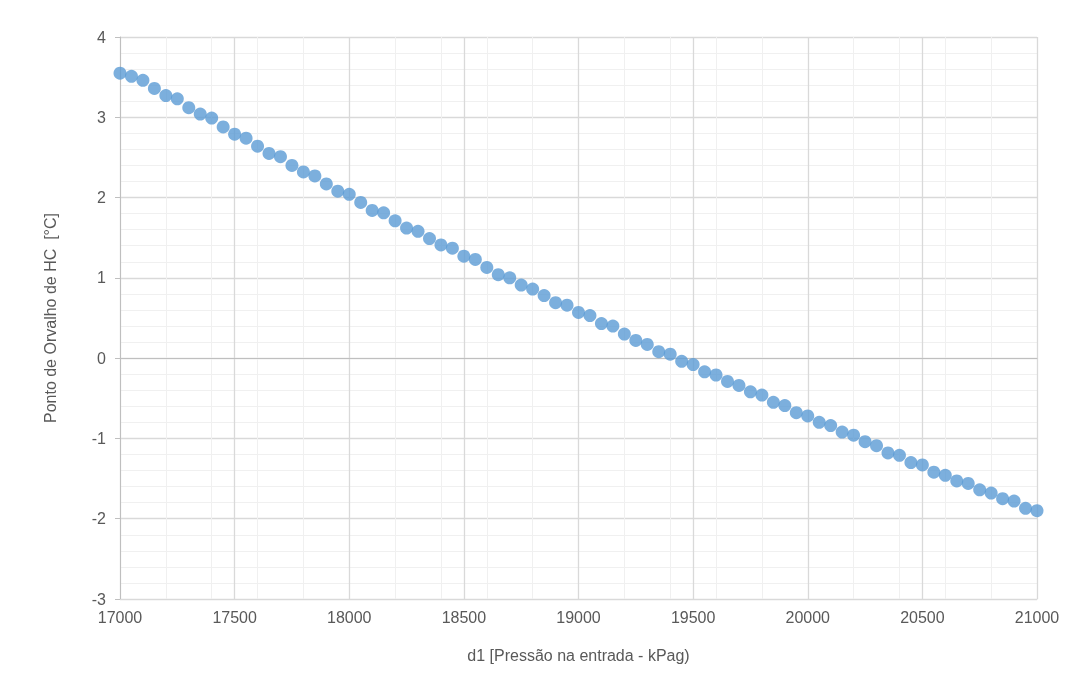 The image size is (1085, 679). I want to click on y-axis-title: Ponto de Orvalho de HC [°C], so click(50, 318).